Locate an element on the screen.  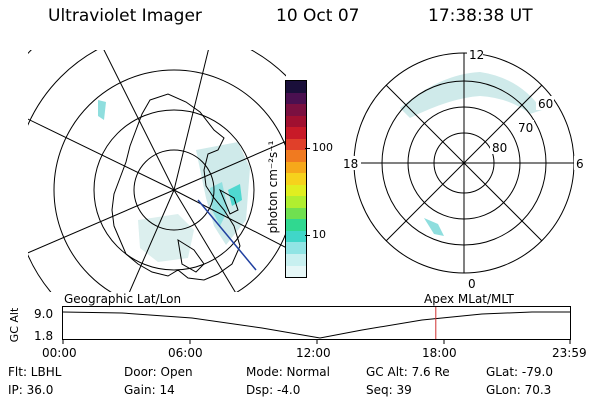
x-tick-label: 18:00 is located at coordinates (439, 353).